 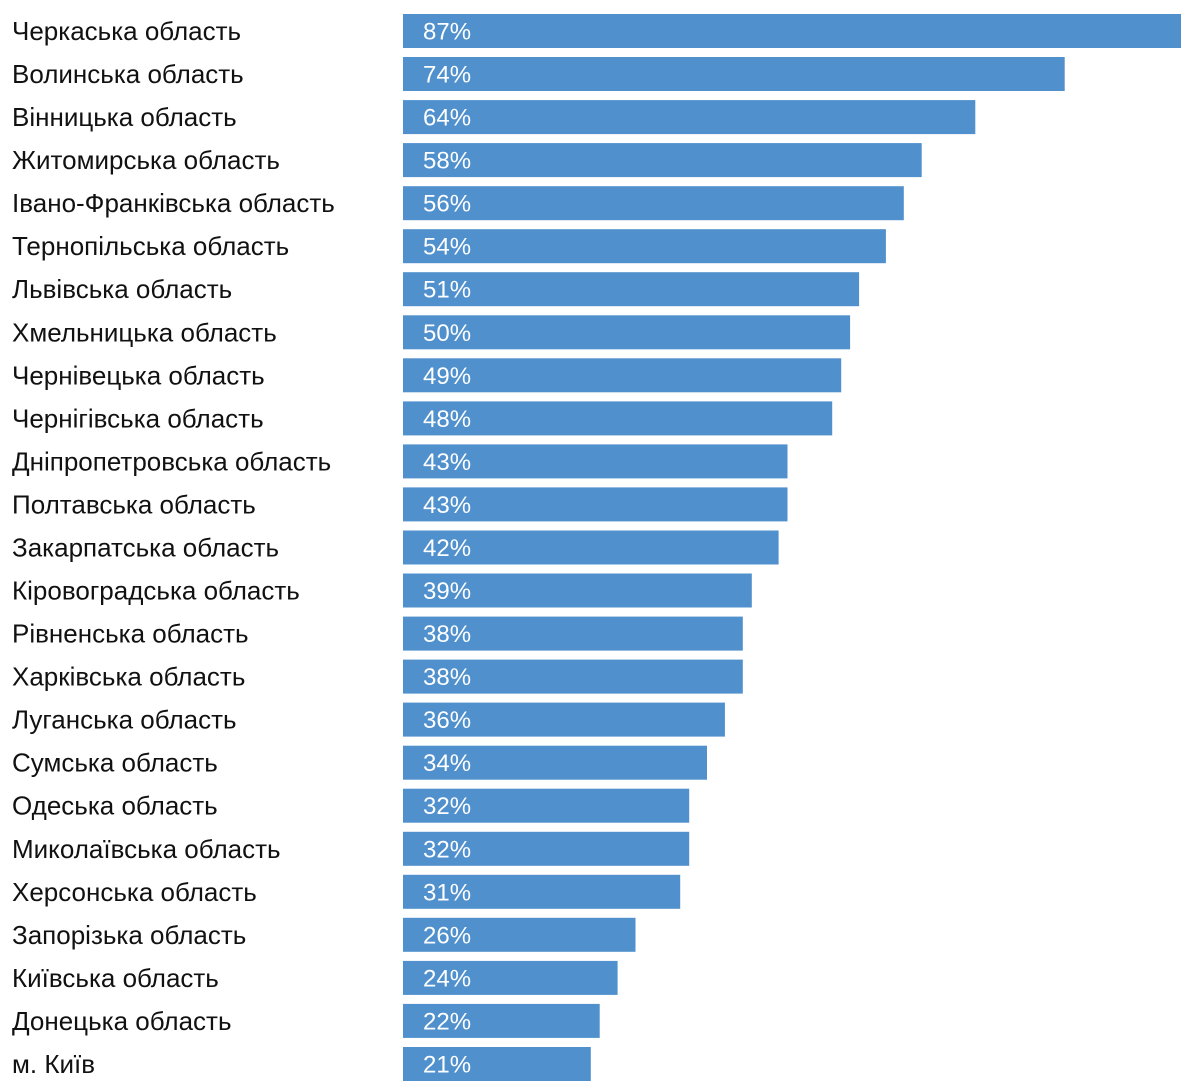 I want to click on category-label: Вінницька область, so click(x=124, y=117).